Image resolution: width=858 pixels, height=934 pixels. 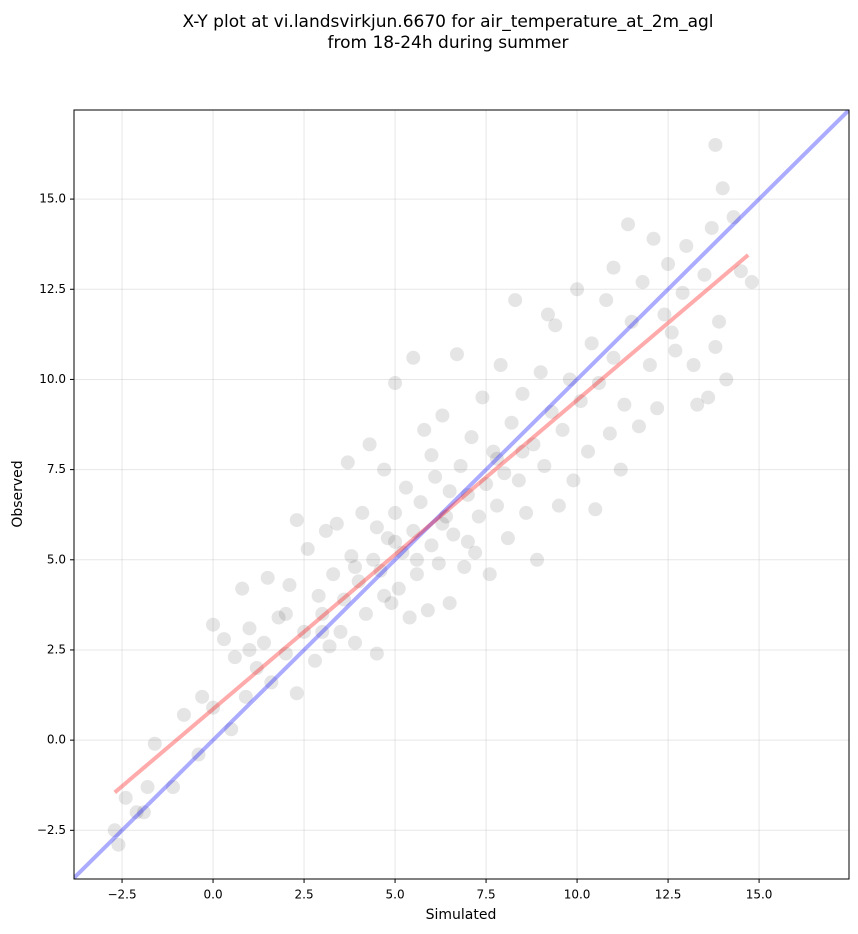 I want to click on x-tick-label: 10.0, so click(x=577, y=895).